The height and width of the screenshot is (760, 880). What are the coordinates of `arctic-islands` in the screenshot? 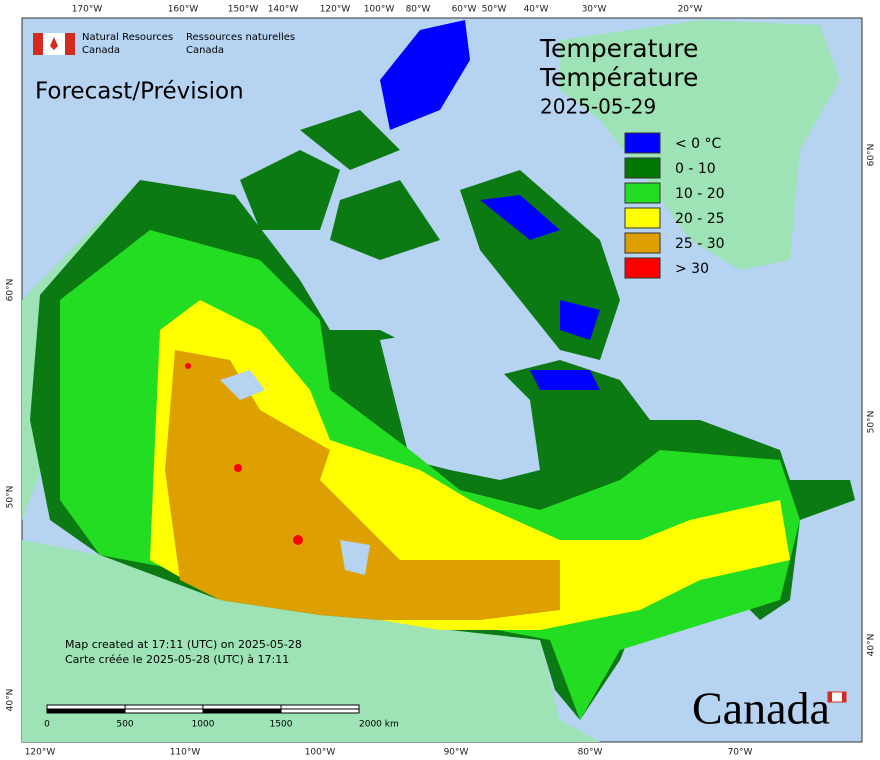 It's located at (340, 185).